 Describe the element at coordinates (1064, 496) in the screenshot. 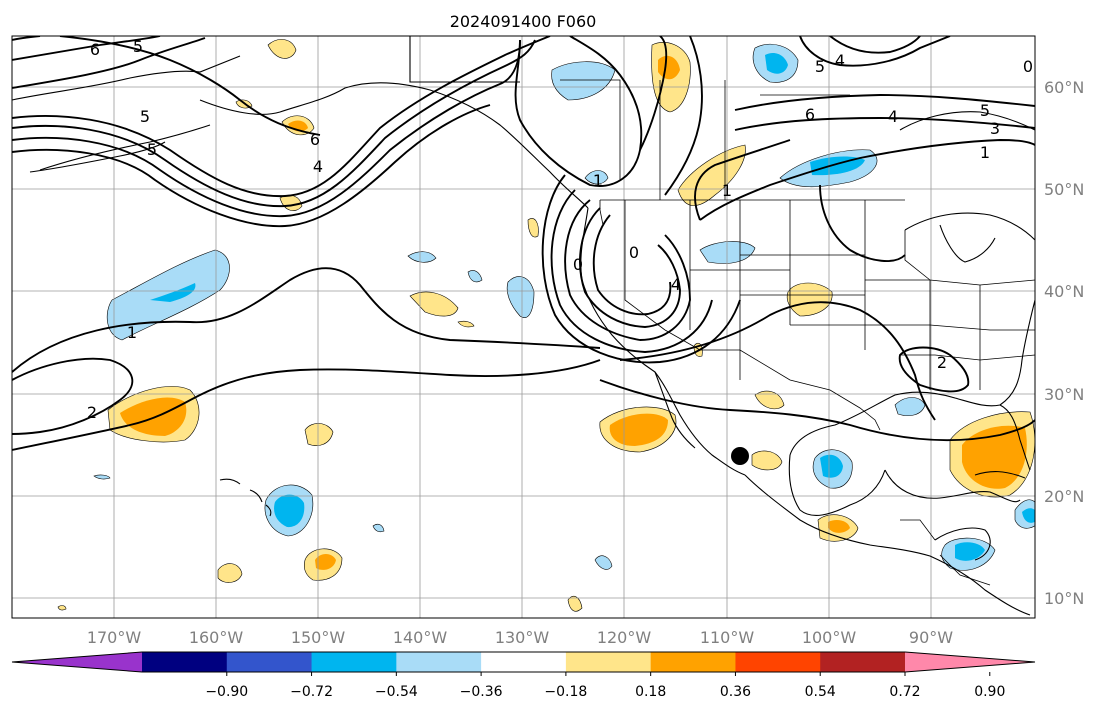

I see `y-tick: 20°N` at that location.